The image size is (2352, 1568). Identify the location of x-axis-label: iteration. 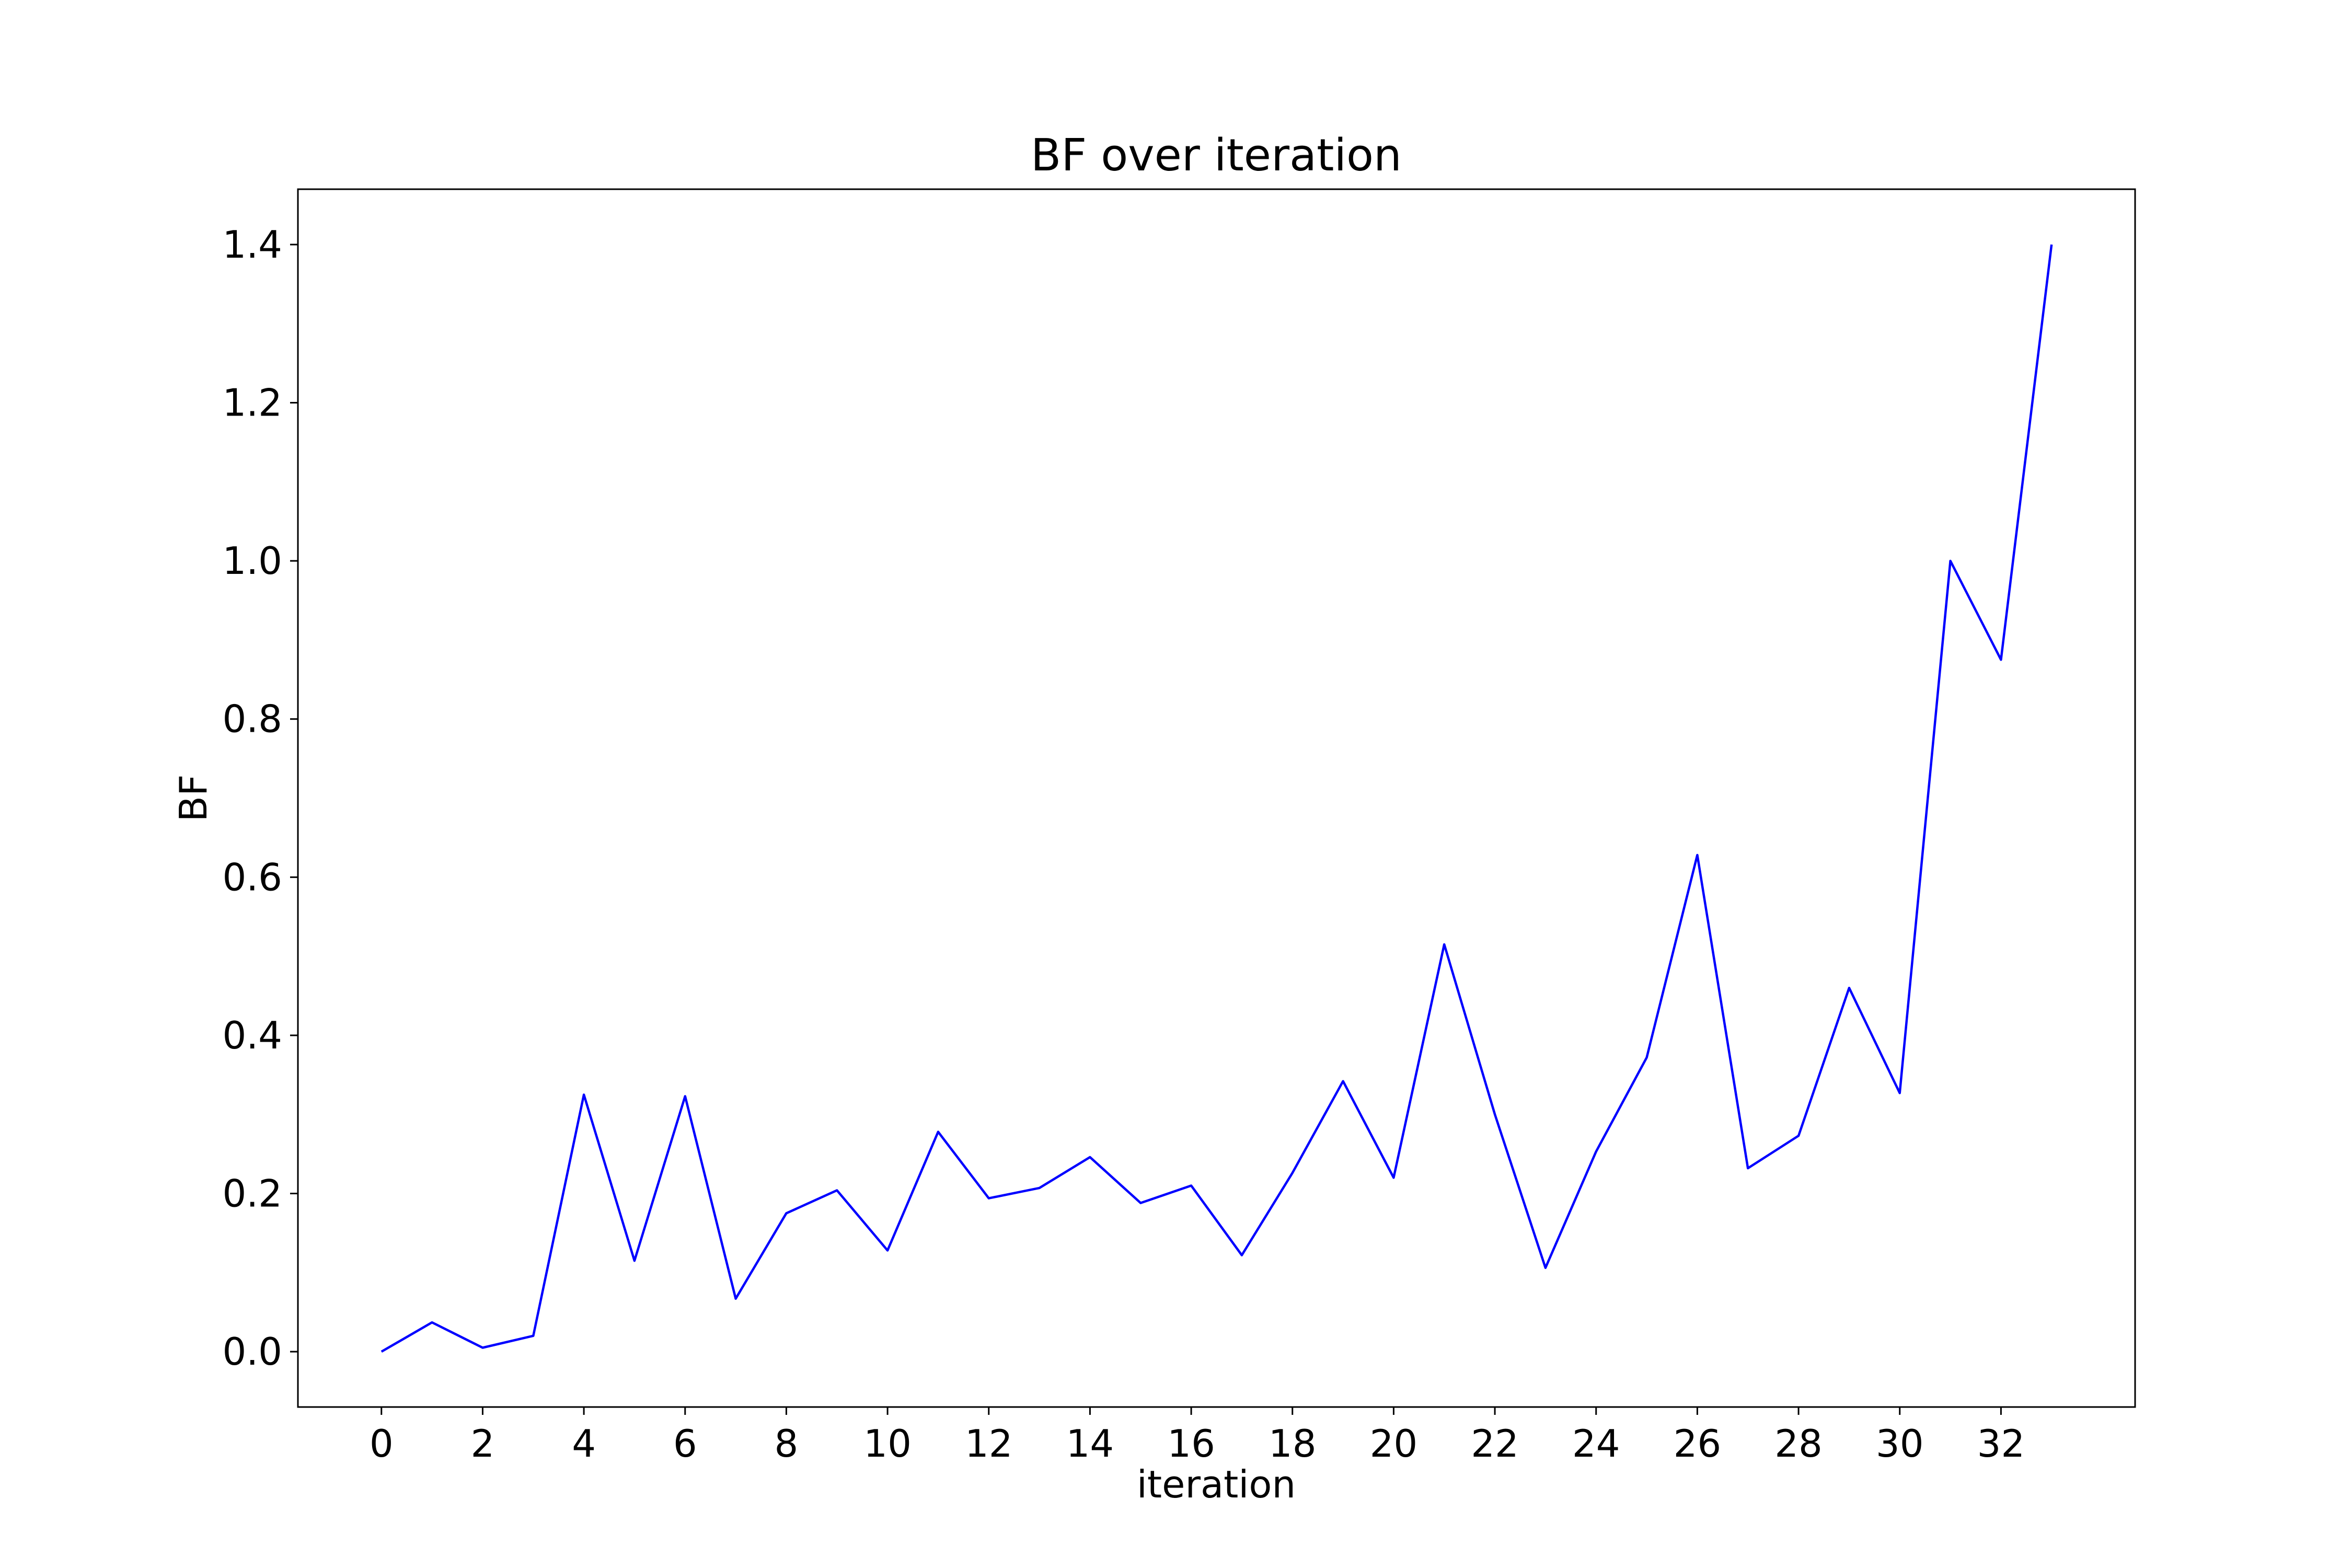
(1216, 1484).